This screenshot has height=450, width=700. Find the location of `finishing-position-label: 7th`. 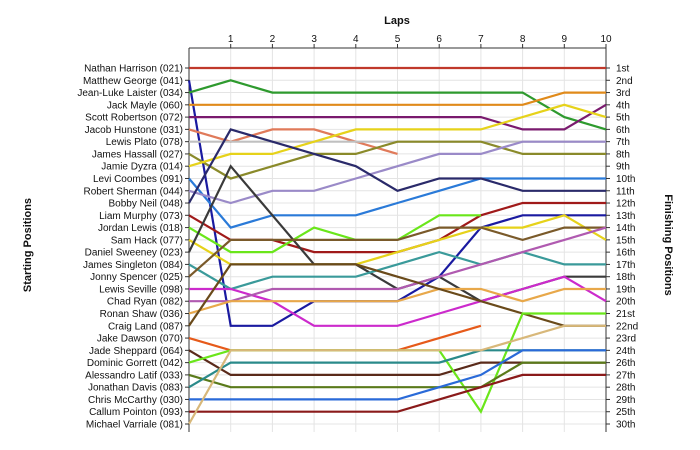

finishing-position-label: 7th is located at coordinates (623, 142).